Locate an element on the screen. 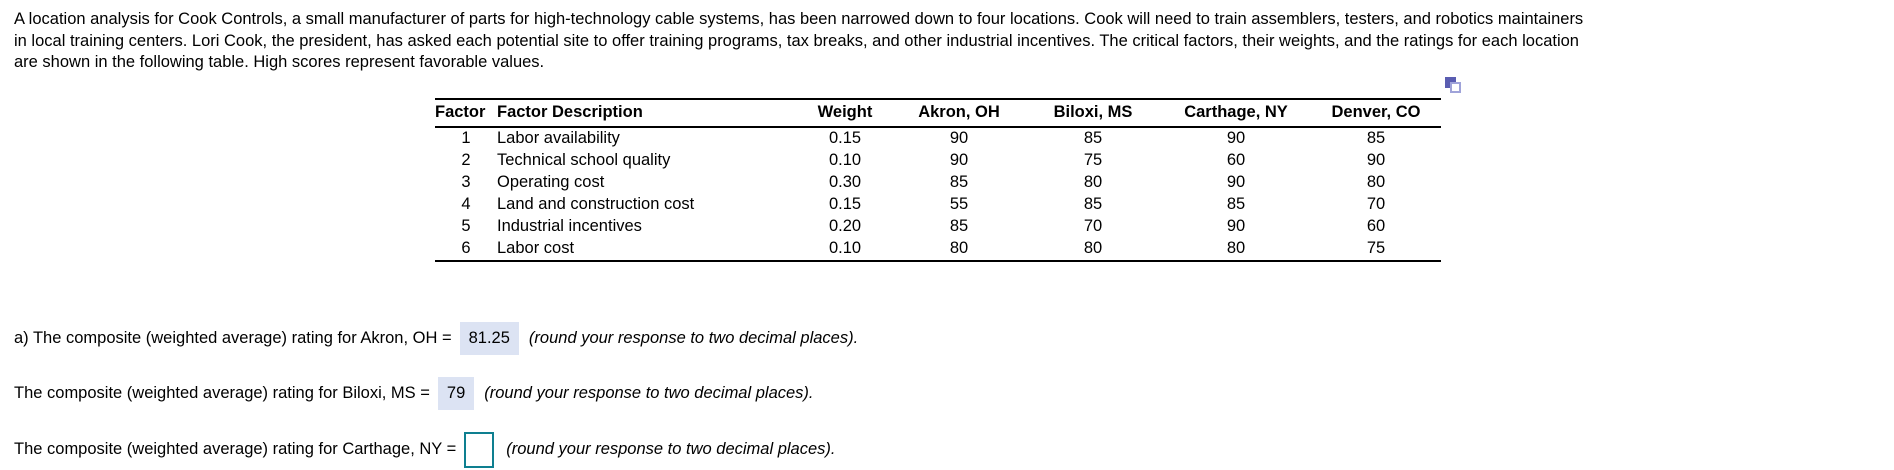 The image size is (1894, 470). cell-carthage: 60 is located at coordinates (1236, 160).